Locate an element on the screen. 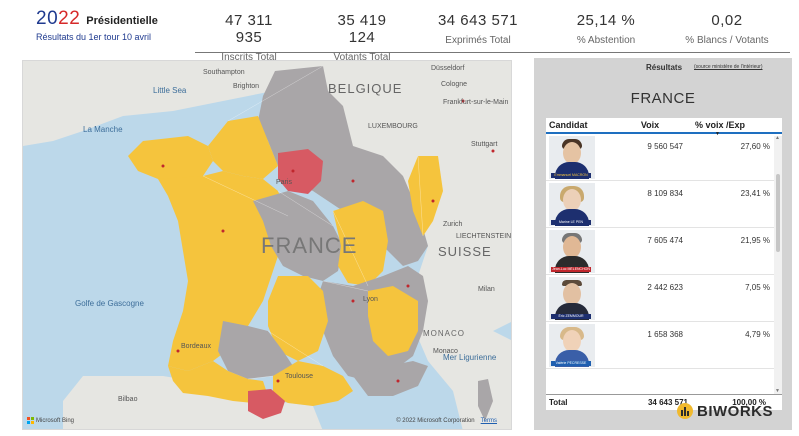  cell-voix: 9 560 547 is located at coordinates (665, 146).